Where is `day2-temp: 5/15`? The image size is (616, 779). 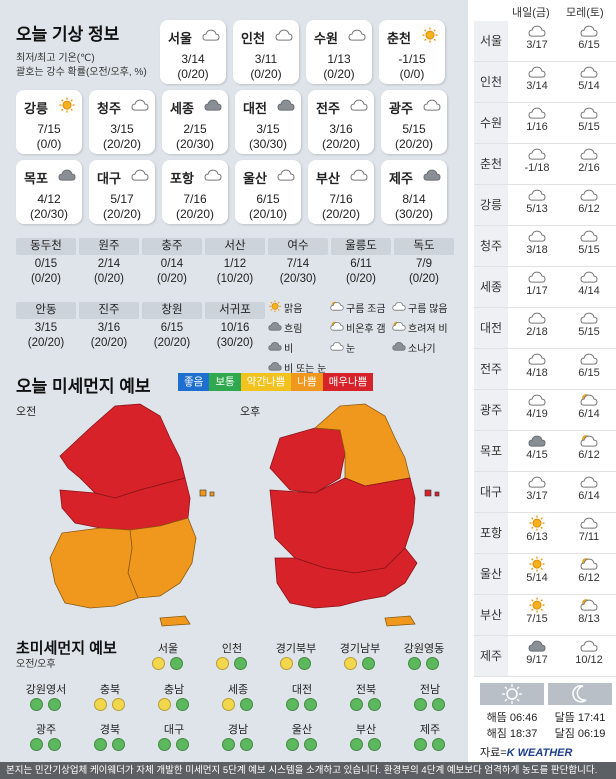
day2-temp: 5/15 is located at coordinates (589, 127).